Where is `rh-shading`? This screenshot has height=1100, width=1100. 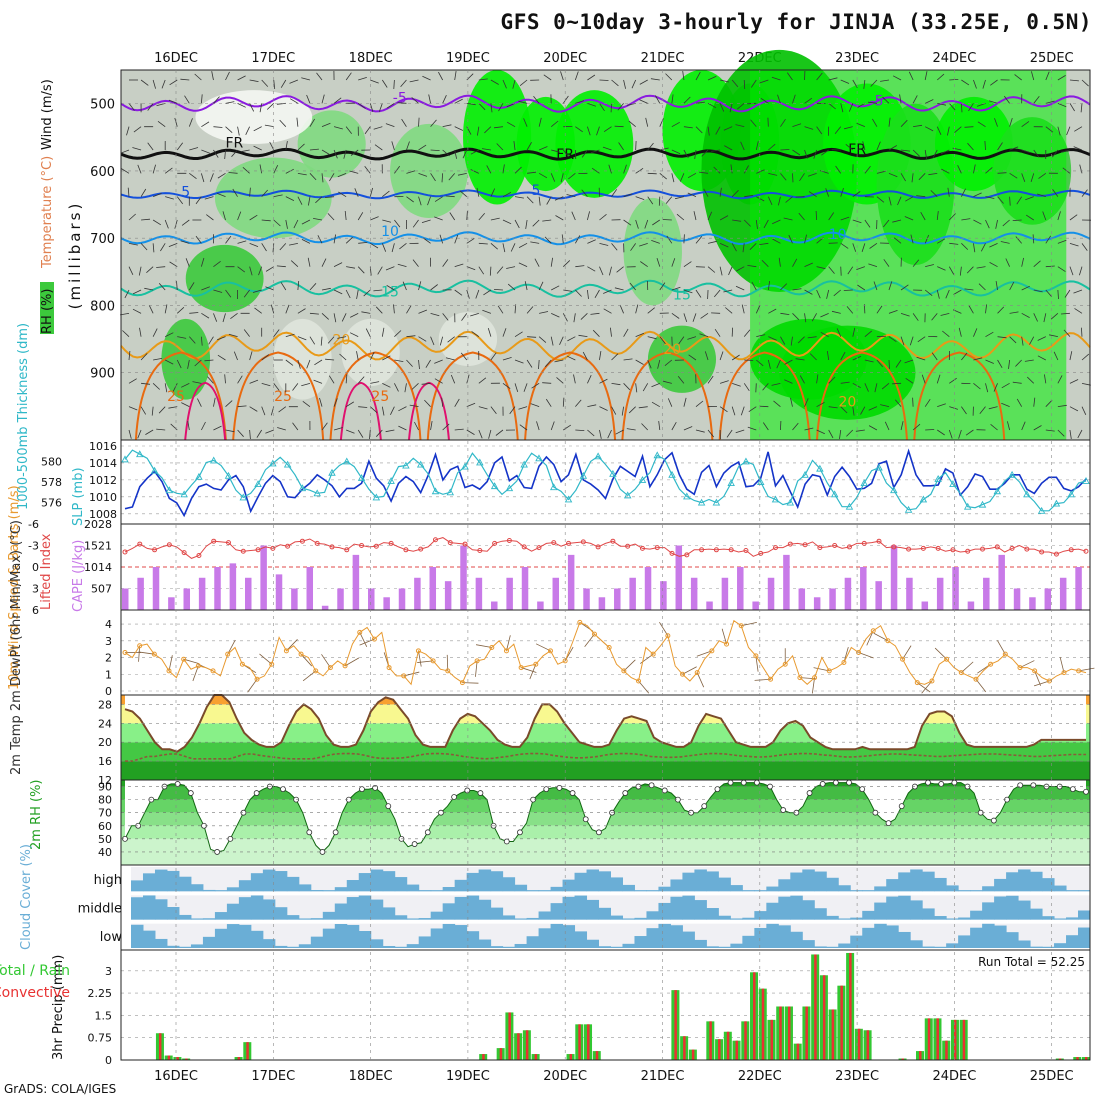 rh-shading is located at coordinates (468, 339).